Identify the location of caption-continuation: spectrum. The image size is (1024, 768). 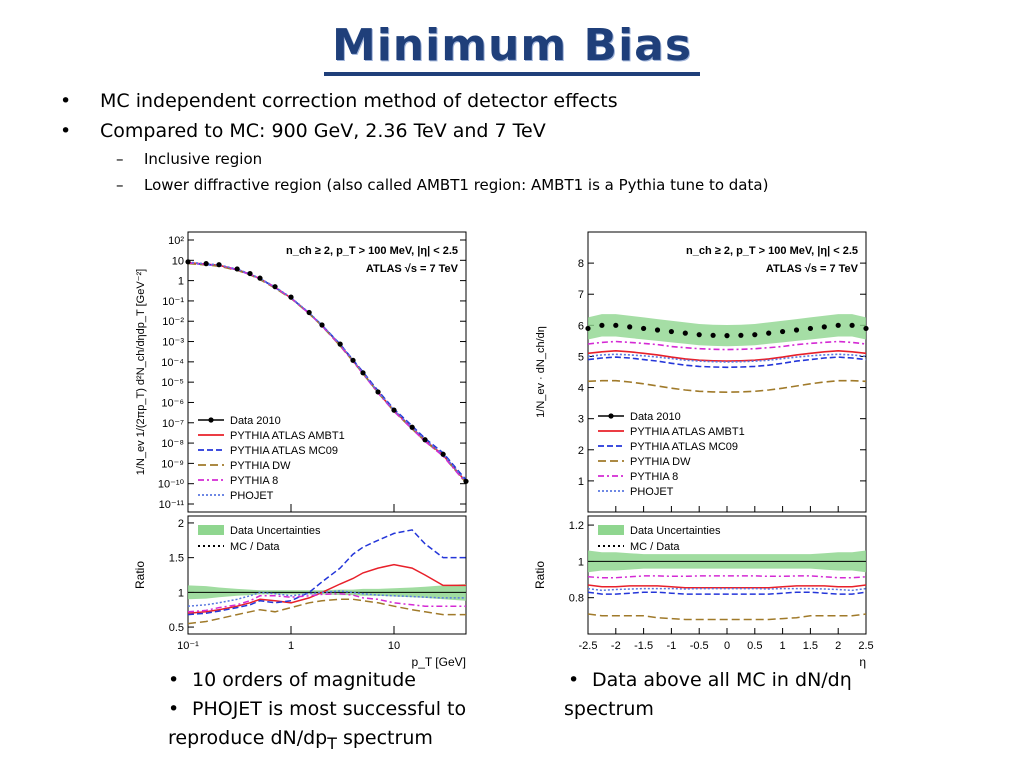
(609, 709).